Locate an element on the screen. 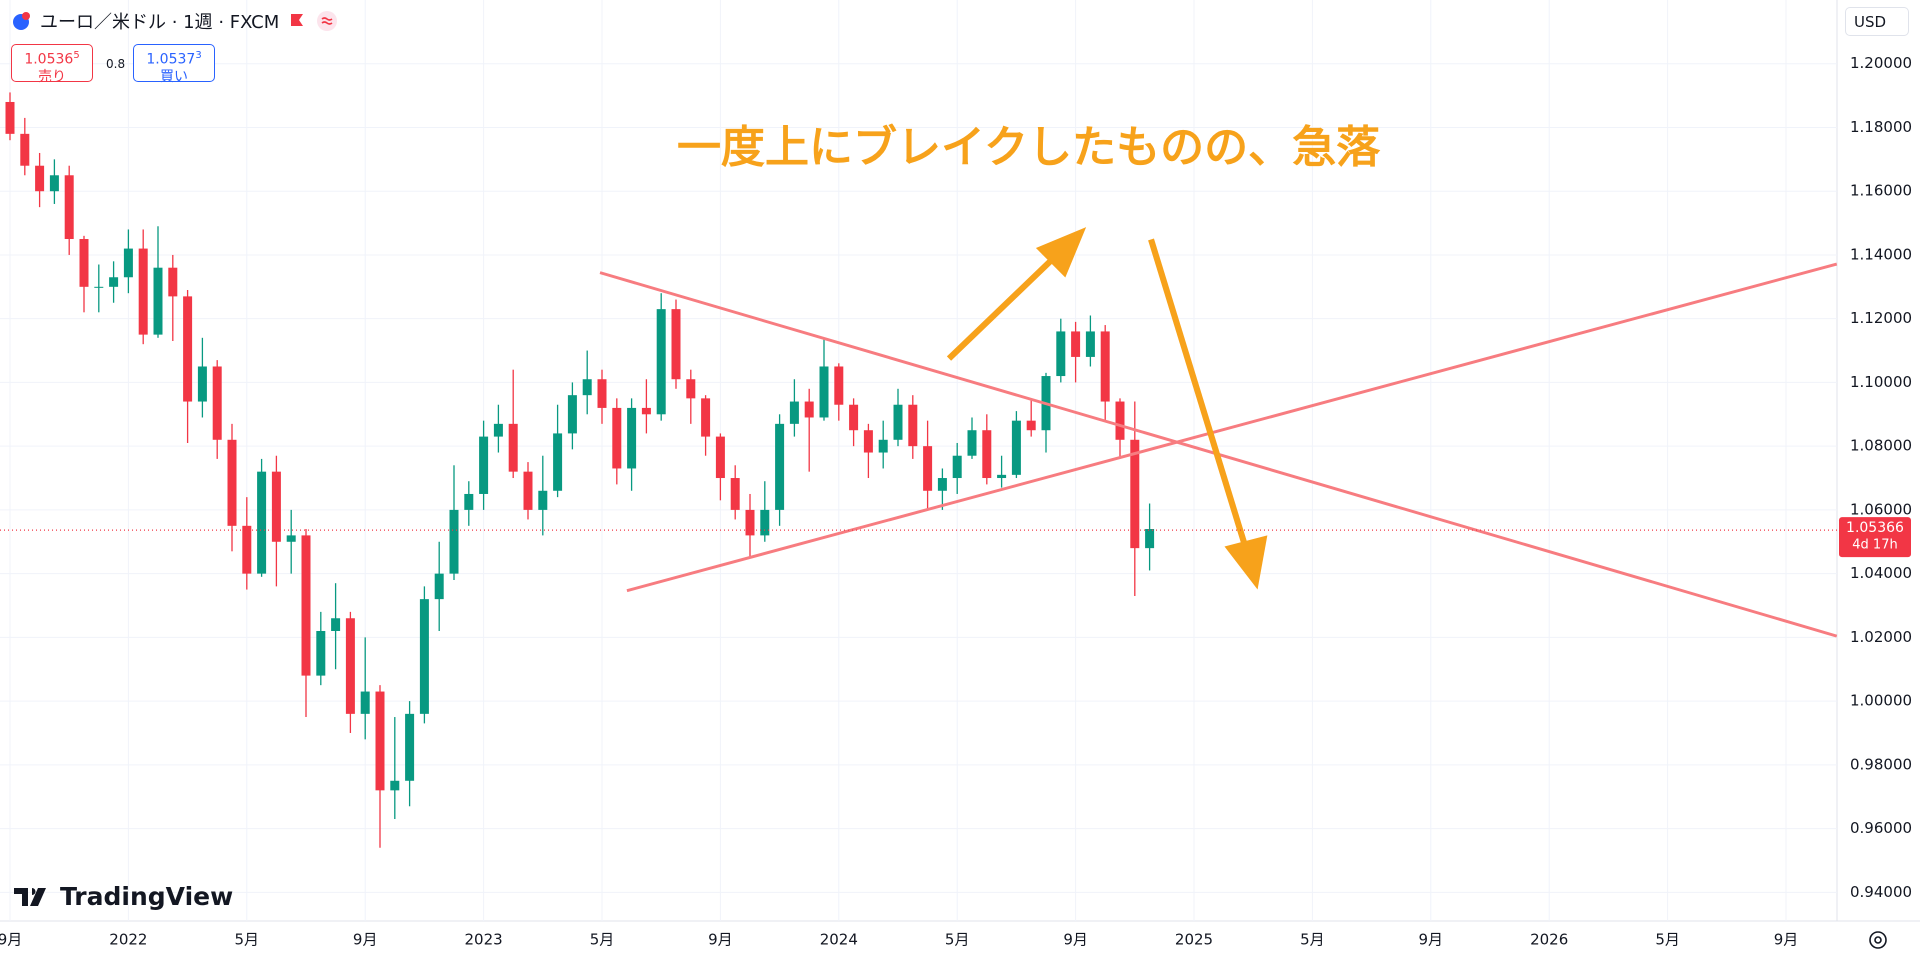  currency-select: USD is located at coordinates (1877, 21).